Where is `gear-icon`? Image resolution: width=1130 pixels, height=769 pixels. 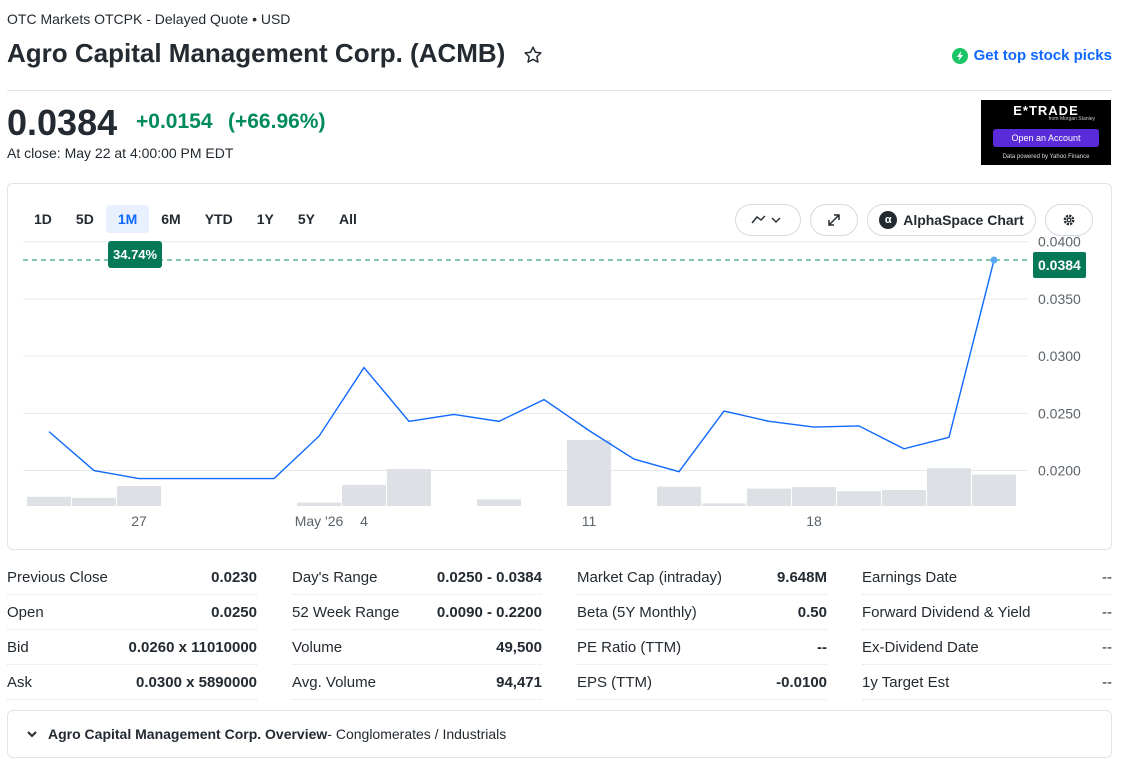 gear-icon is located at coordinates (1069, 220).